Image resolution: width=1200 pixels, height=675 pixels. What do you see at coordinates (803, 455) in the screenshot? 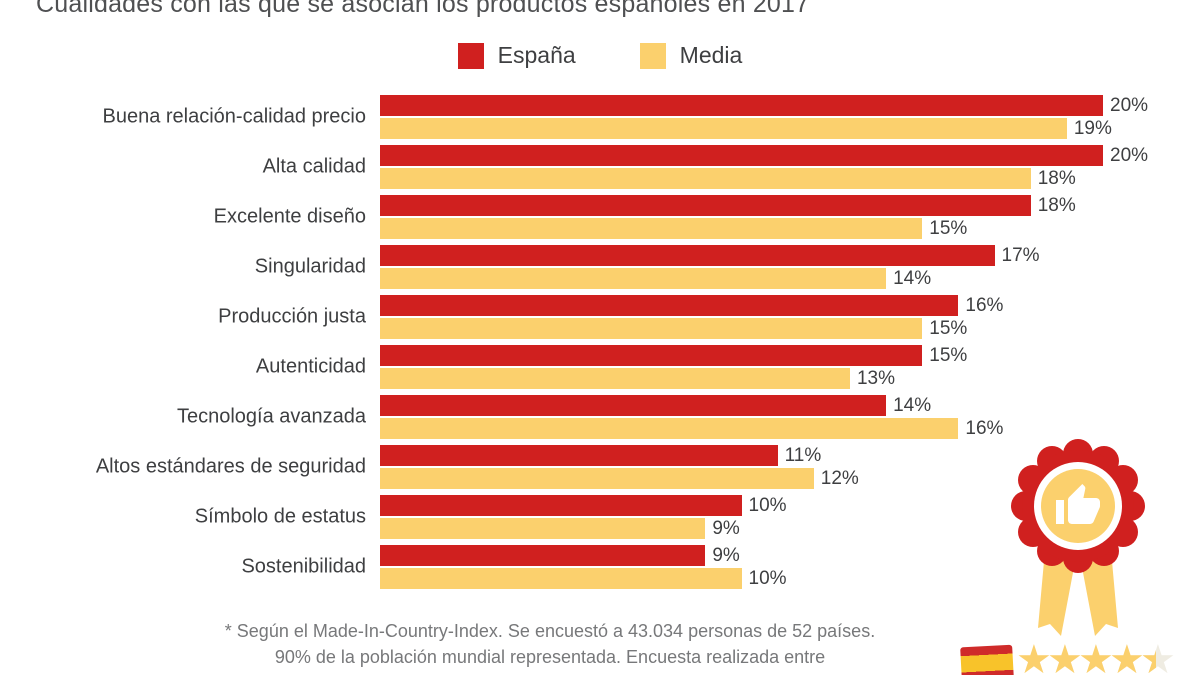
I see `value-label-espana: 11%` at bounding box center [803, 455].